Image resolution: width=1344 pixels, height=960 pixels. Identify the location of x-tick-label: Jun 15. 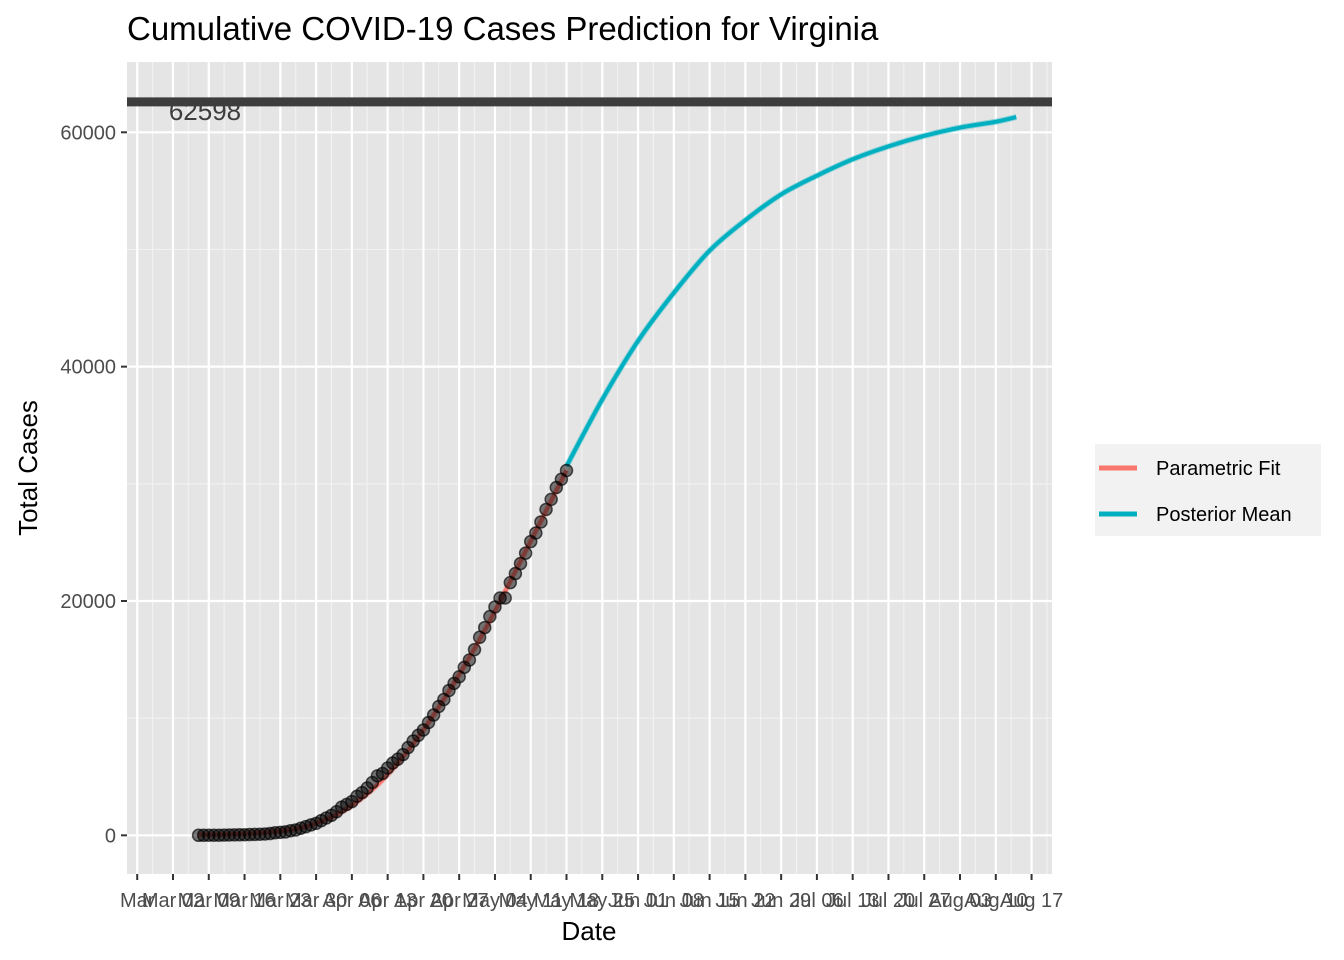
(710, 901).